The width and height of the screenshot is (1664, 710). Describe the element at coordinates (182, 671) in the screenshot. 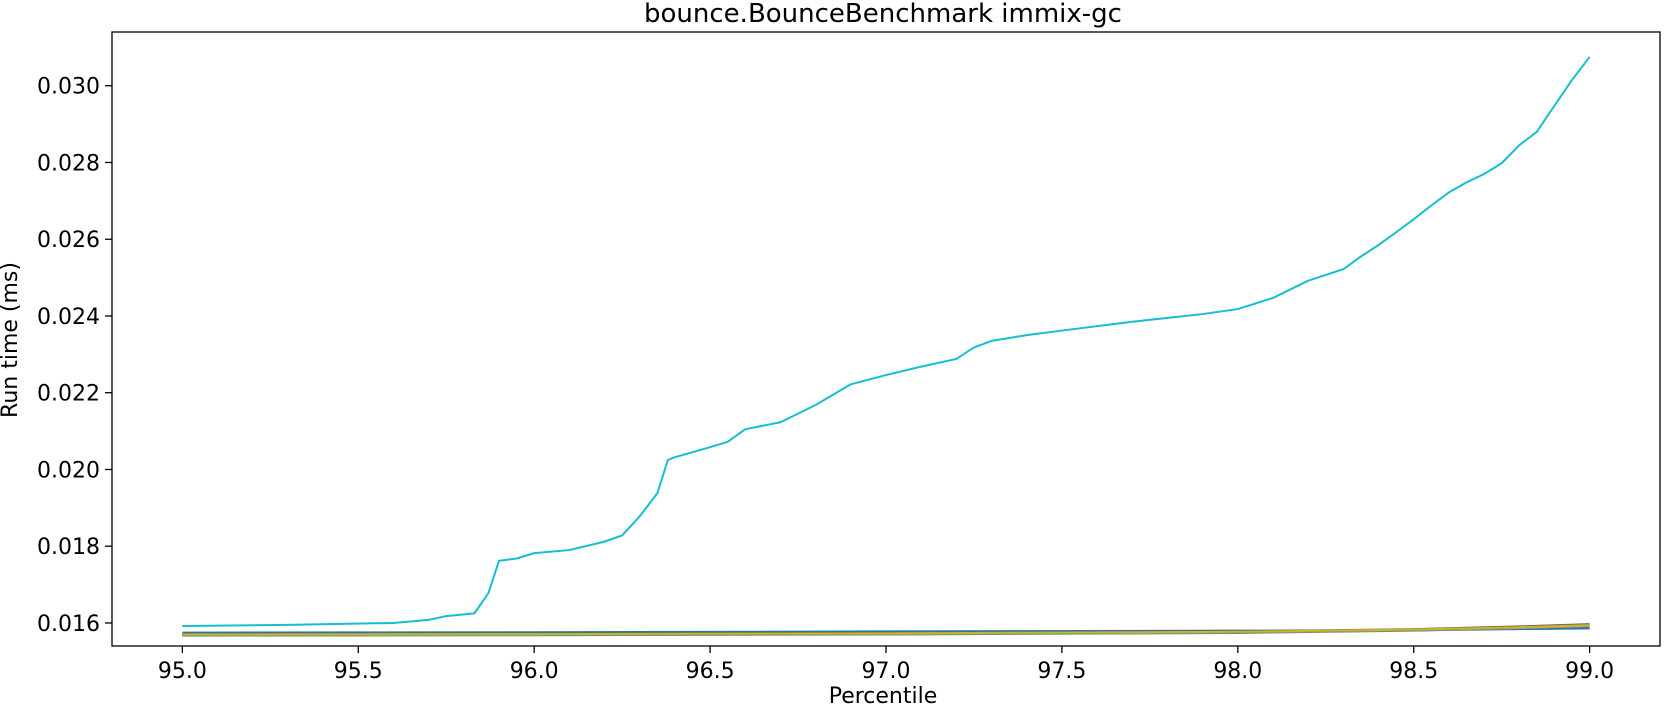

I see `x-tick-label: 95.0` at that location.